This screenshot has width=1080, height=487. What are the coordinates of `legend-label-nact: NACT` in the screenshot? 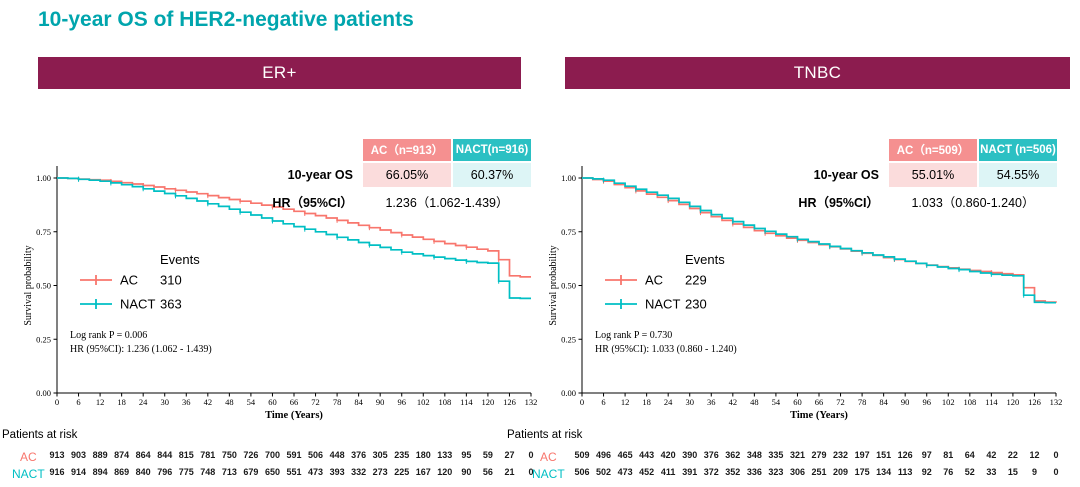 It's located at (662, 304).